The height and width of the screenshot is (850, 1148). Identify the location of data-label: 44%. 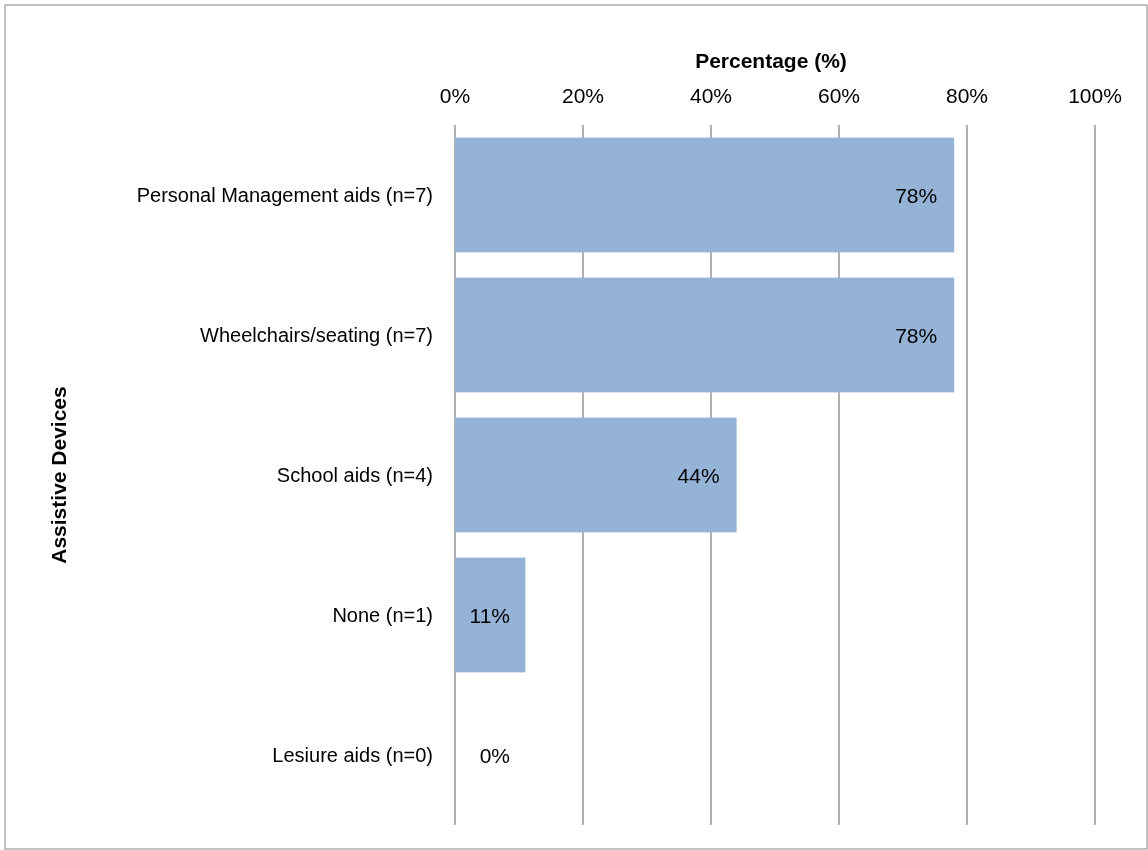
(698, 475).